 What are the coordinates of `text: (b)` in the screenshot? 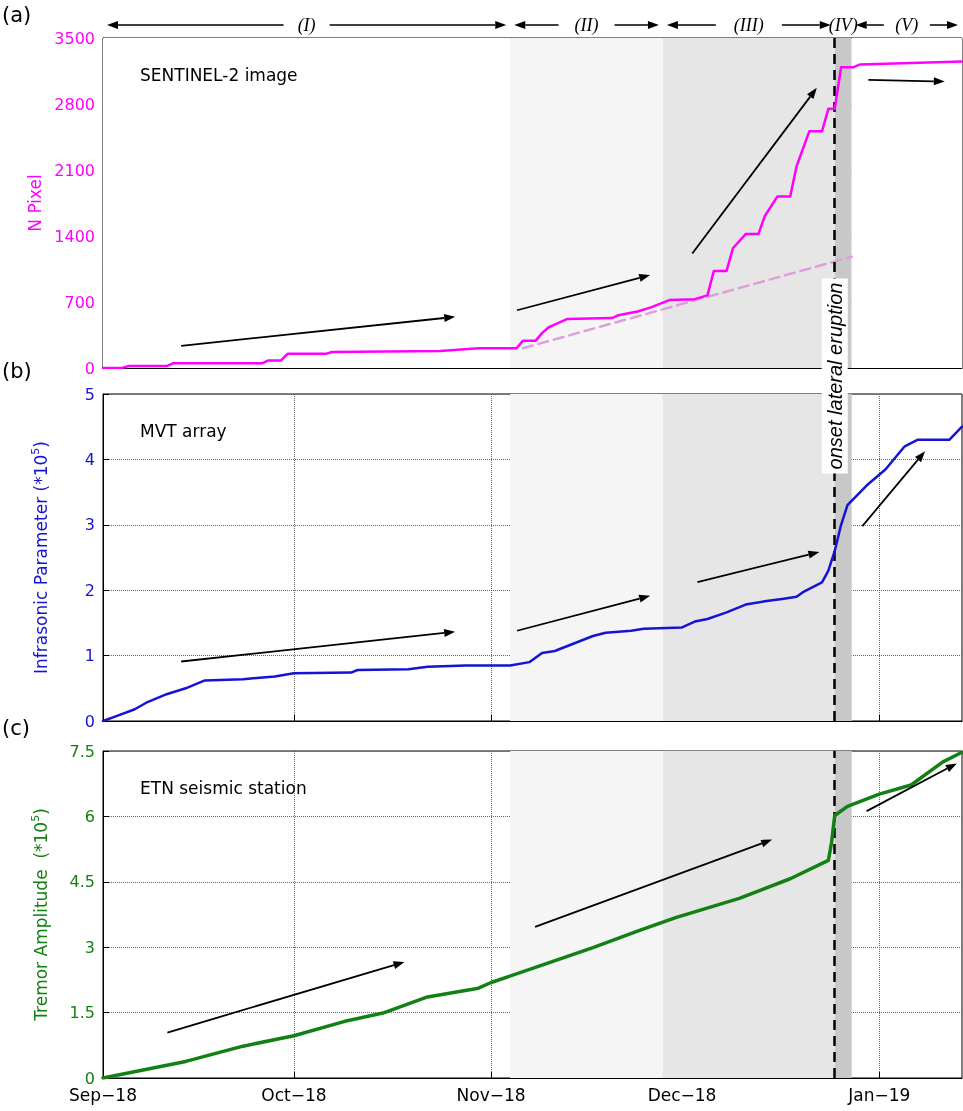 It's located at (17, 370).